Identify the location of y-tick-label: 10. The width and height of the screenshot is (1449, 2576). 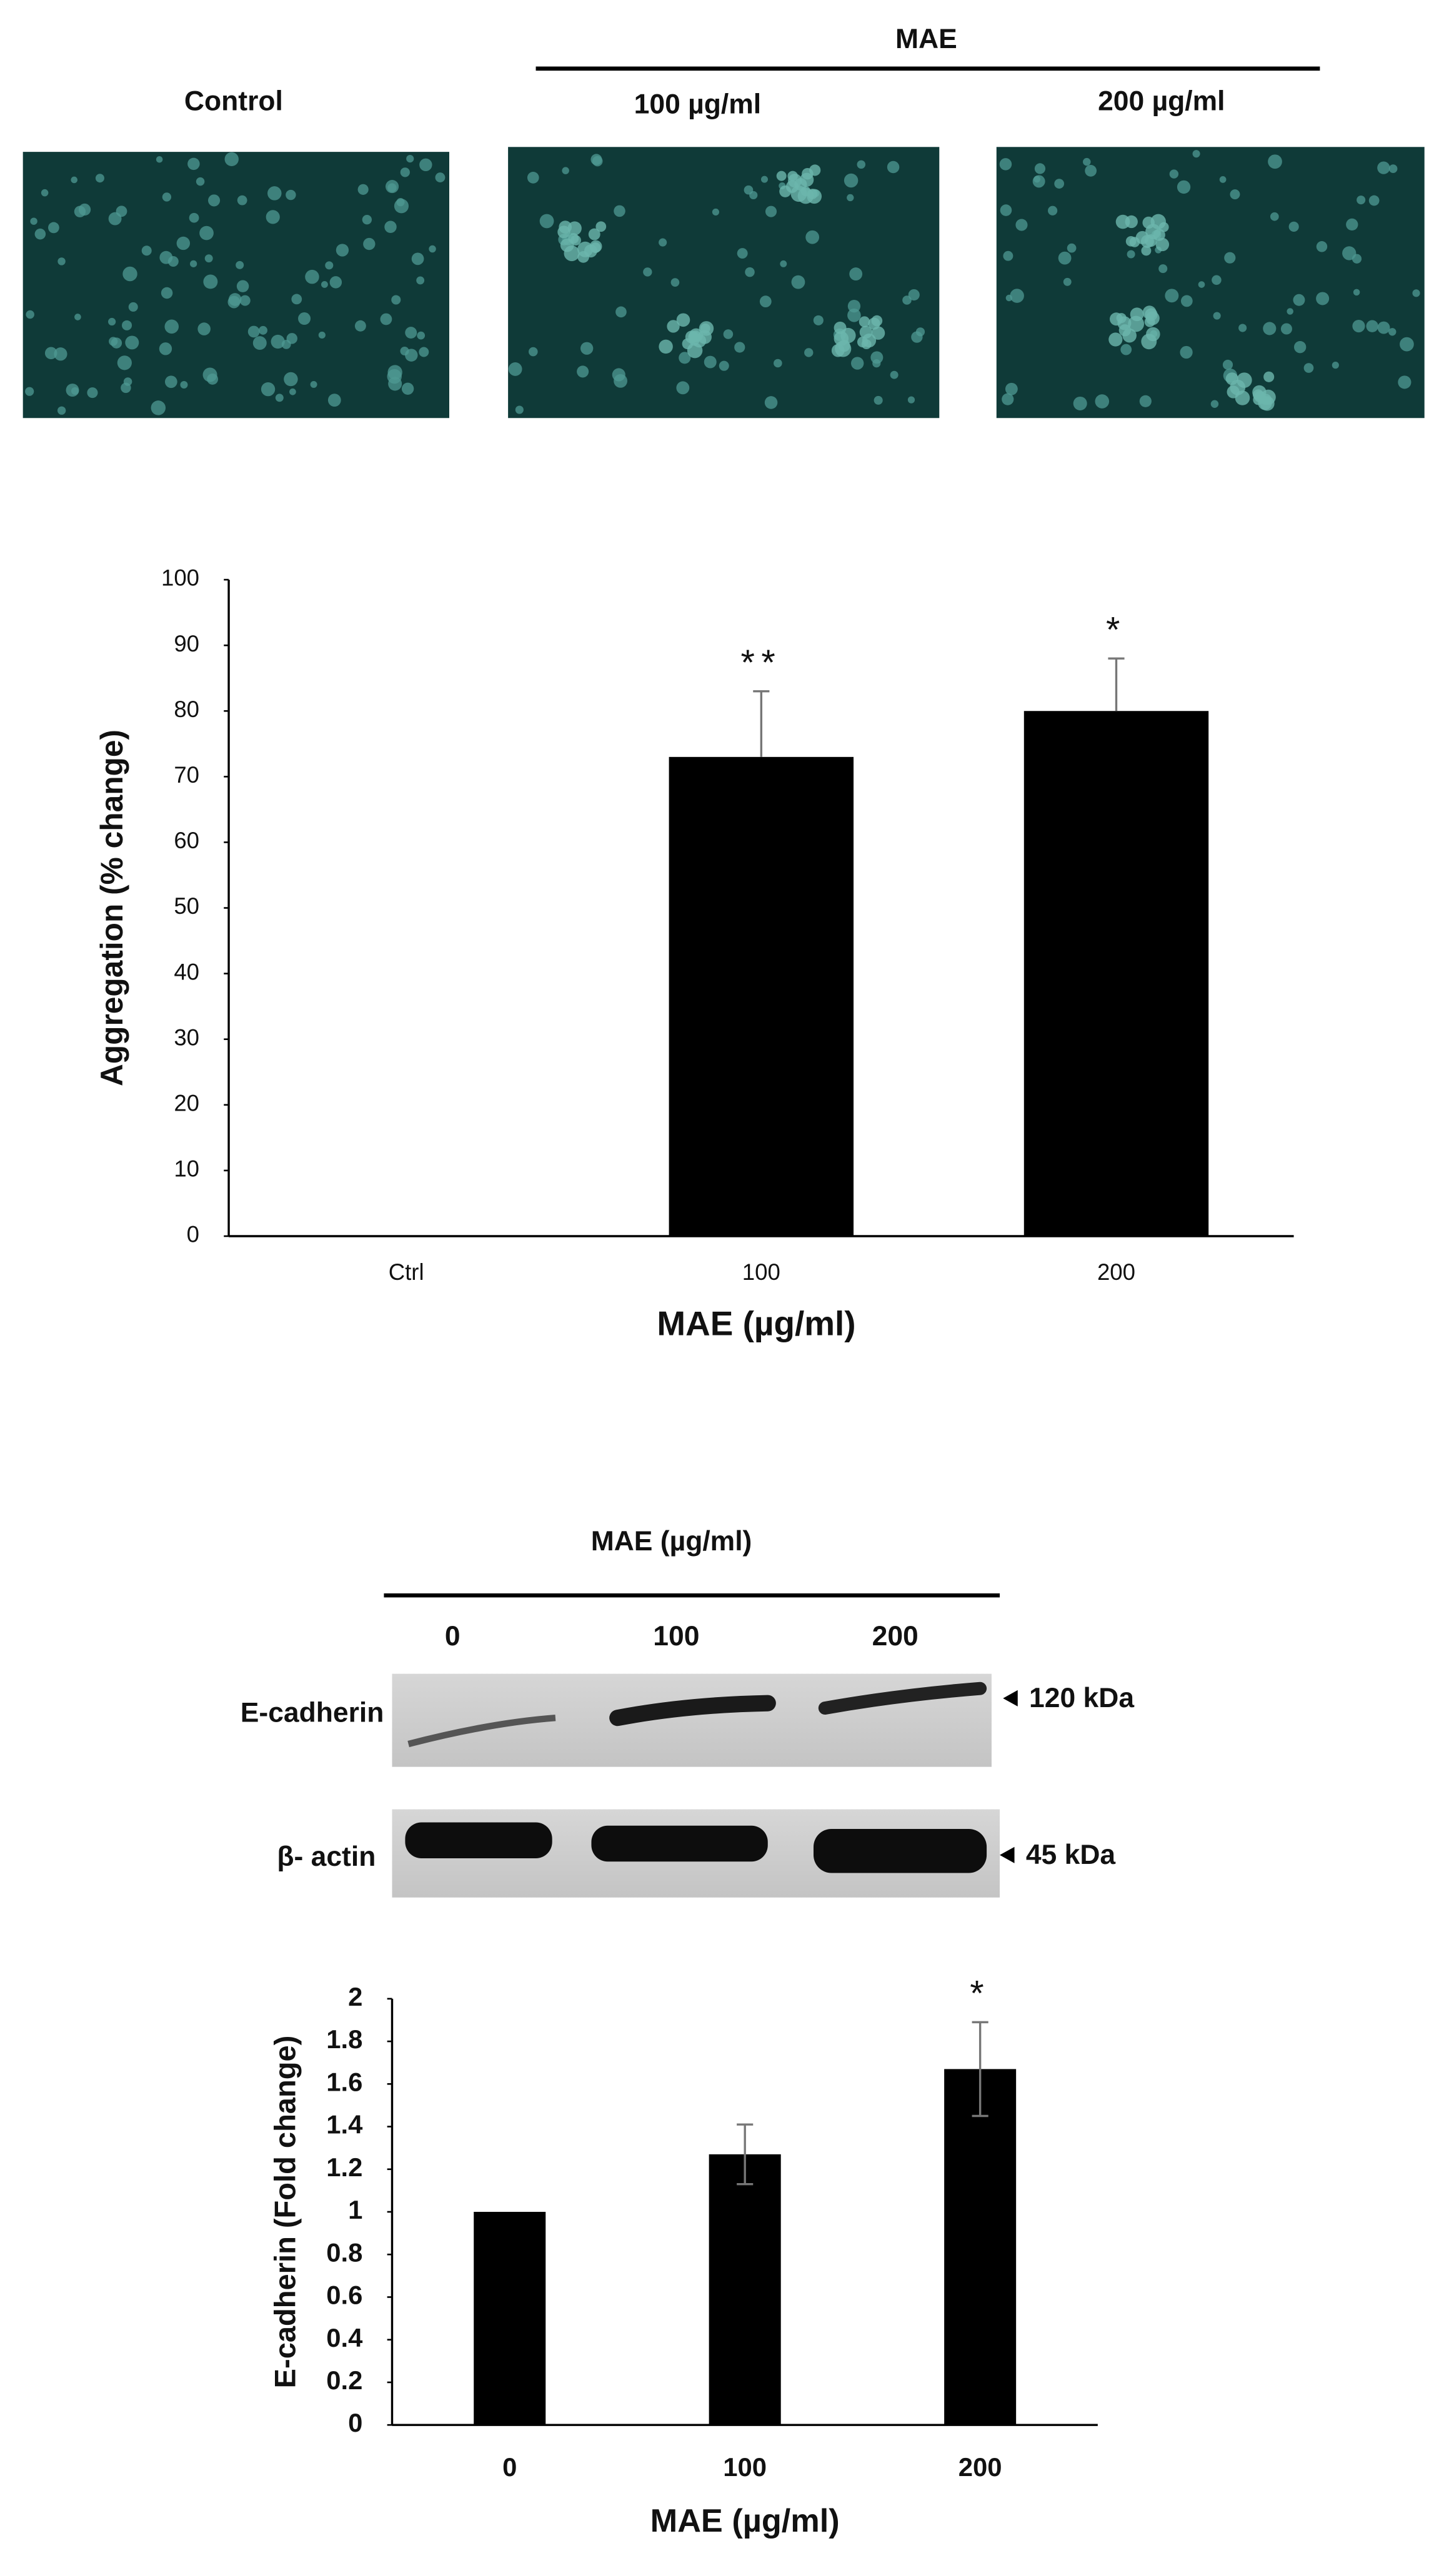
(186, 1169).